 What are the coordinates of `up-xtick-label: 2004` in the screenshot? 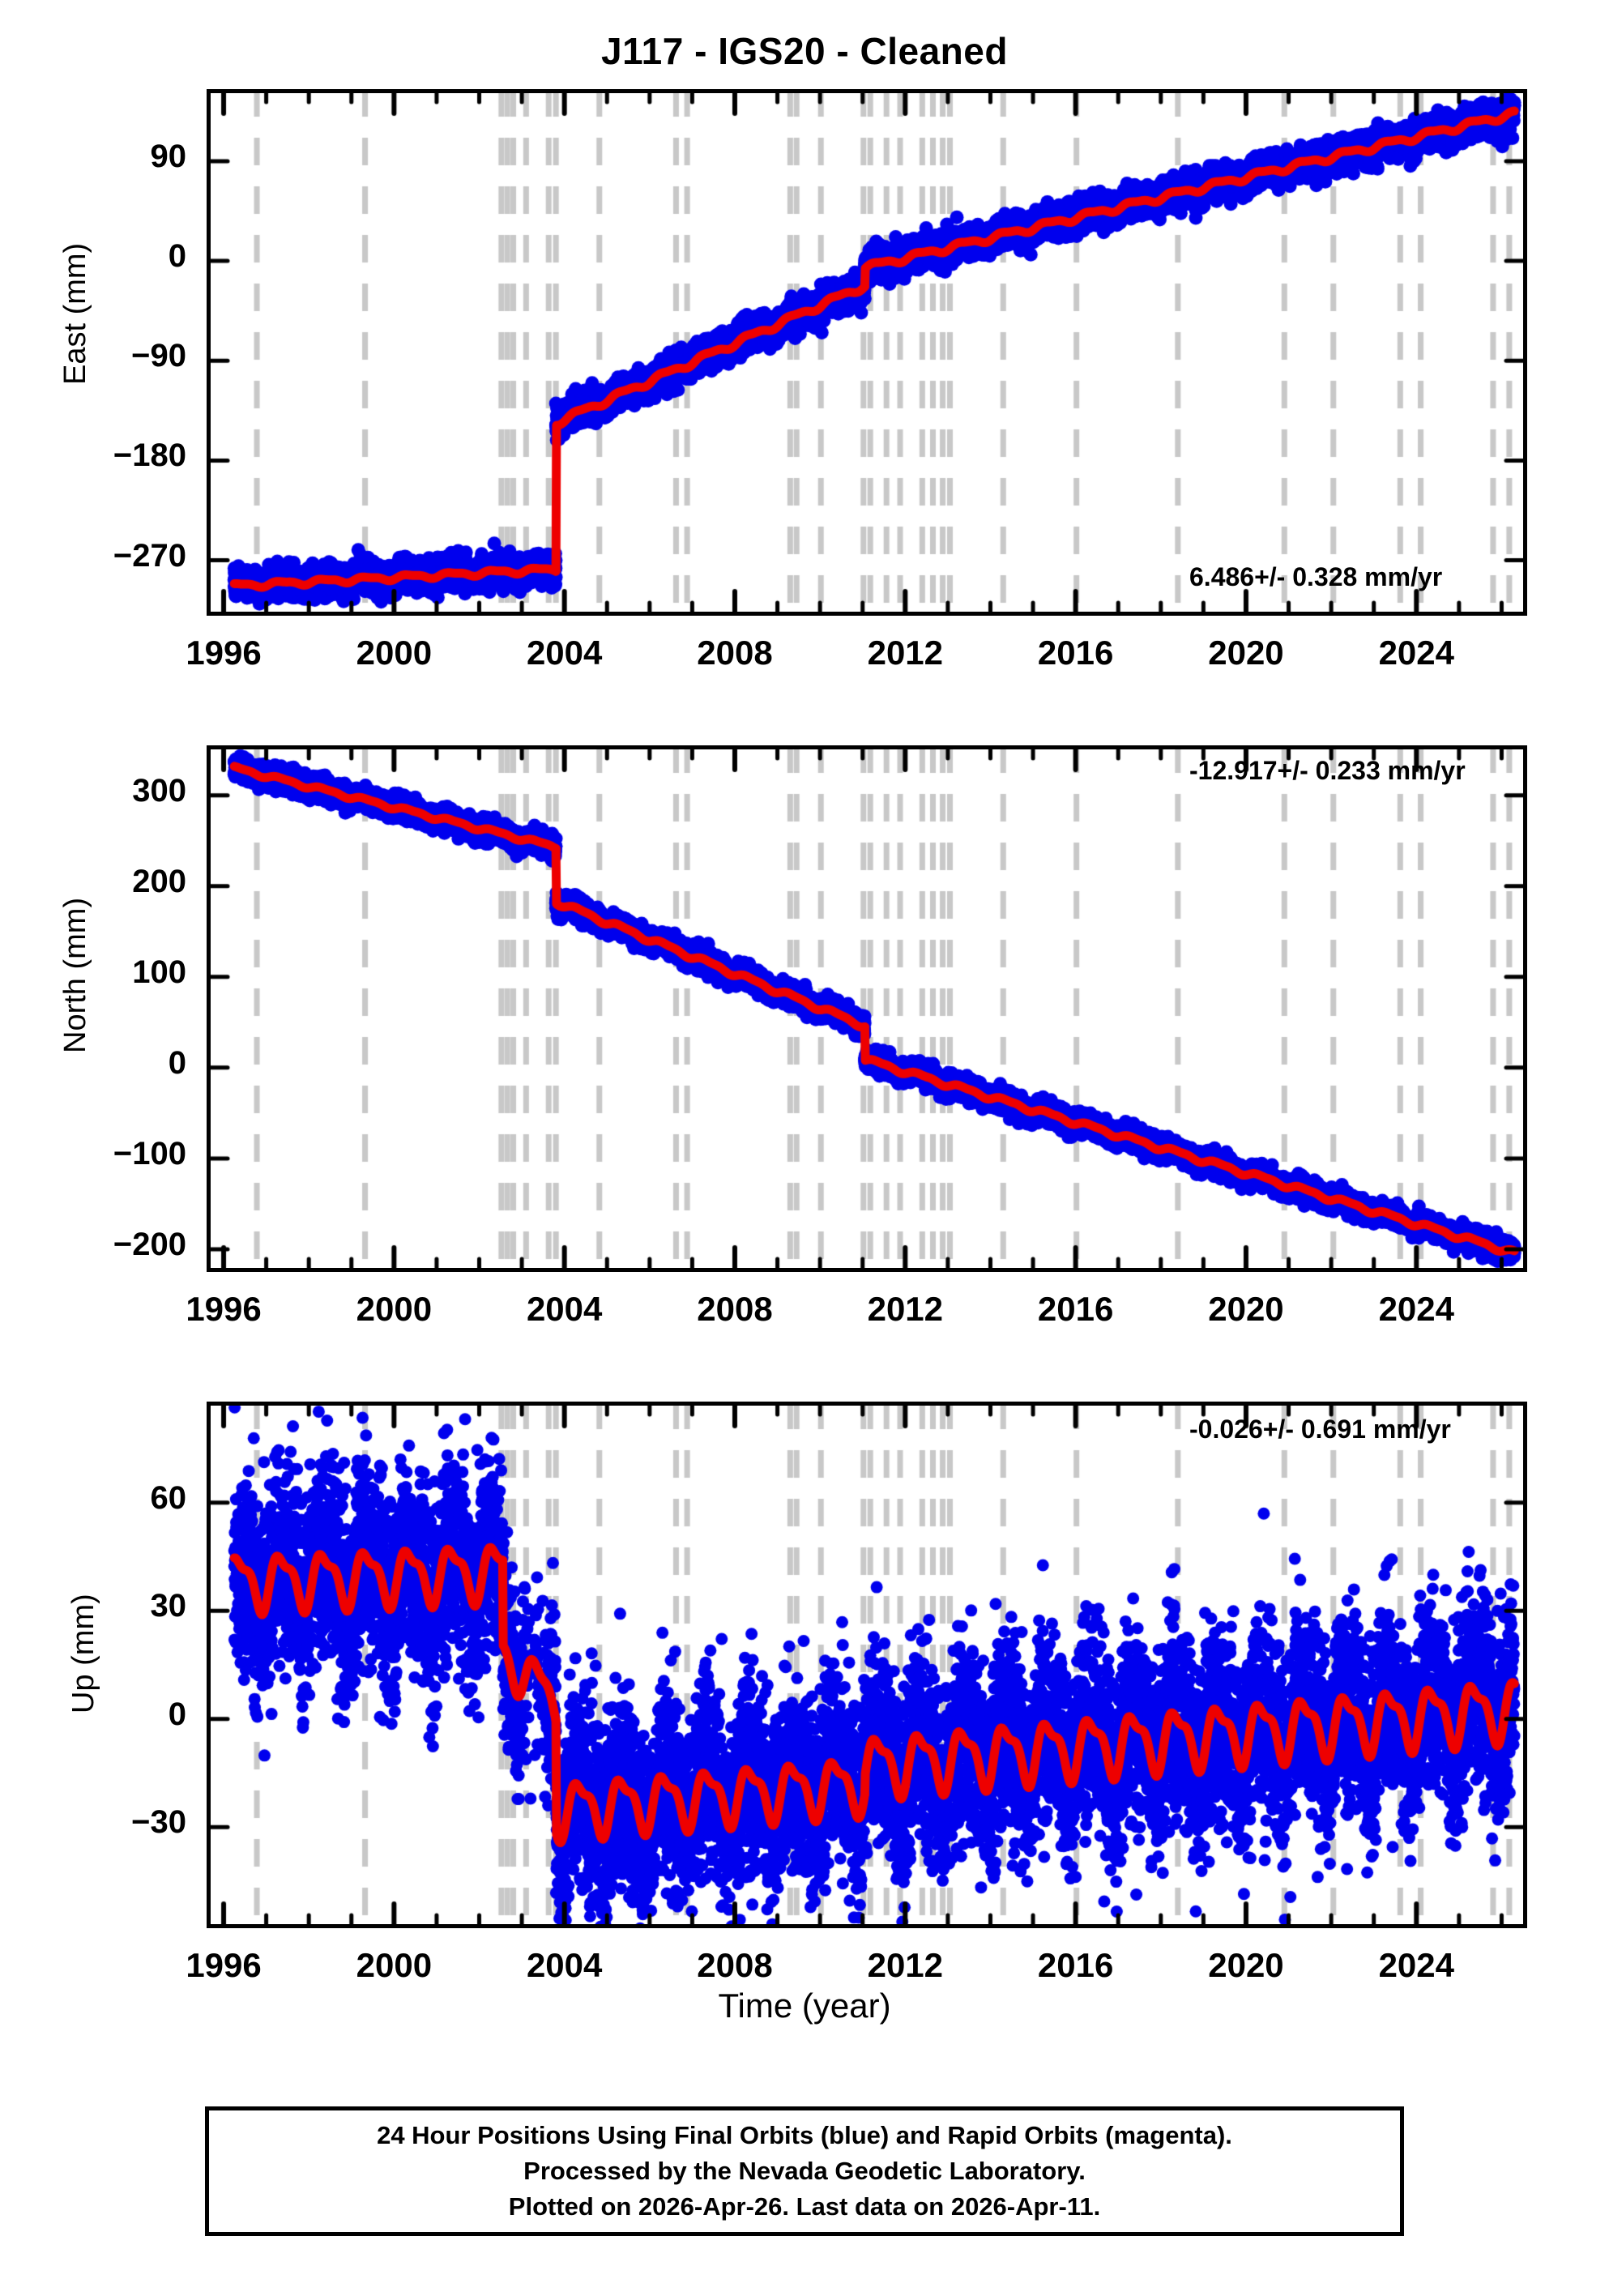 It's located at (564, 1965).